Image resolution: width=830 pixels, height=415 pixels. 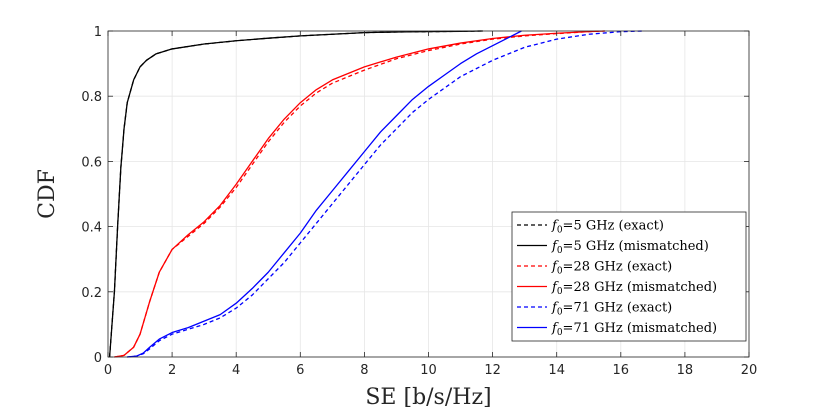 I want to click on x-tick-label: 16, so click(x=621, y=370).